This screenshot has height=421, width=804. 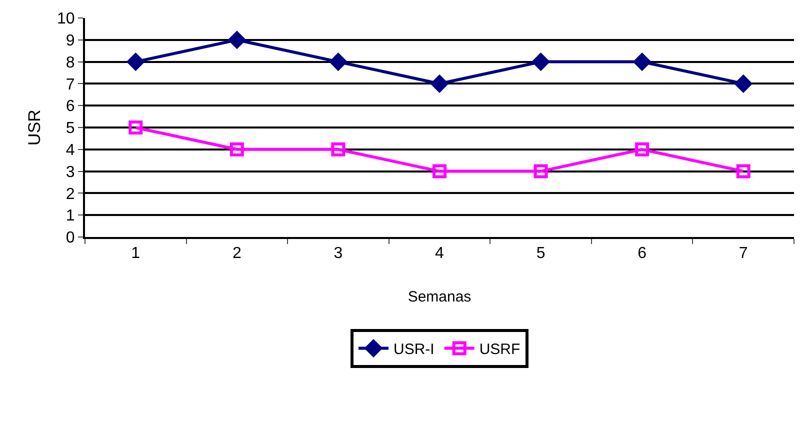 I want to click on y-axis-title: USR, so click(x=34, y=128).